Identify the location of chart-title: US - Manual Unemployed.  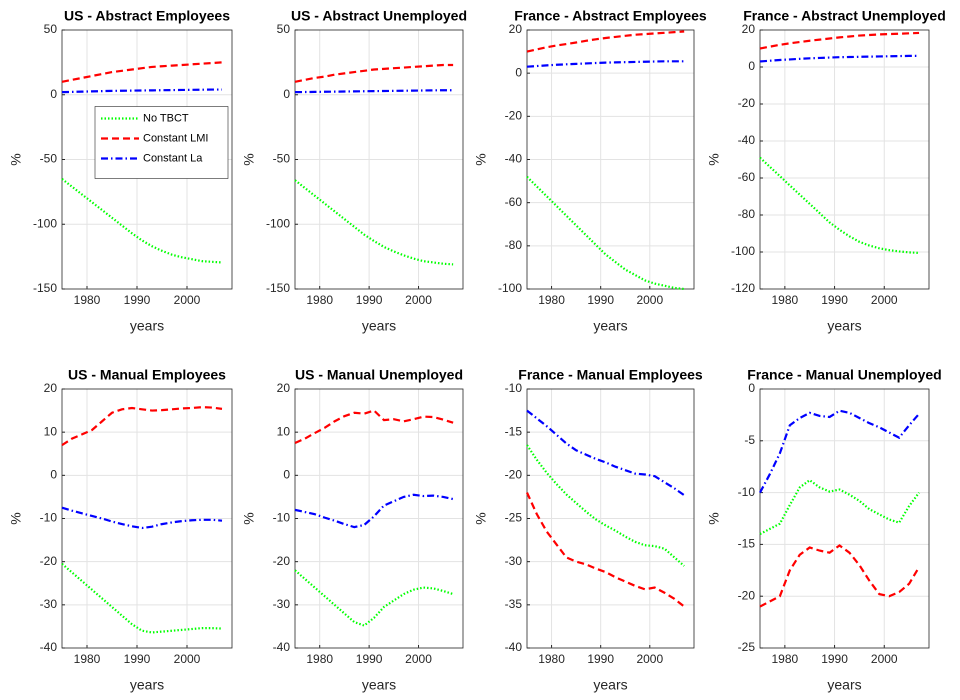
(379, 375).